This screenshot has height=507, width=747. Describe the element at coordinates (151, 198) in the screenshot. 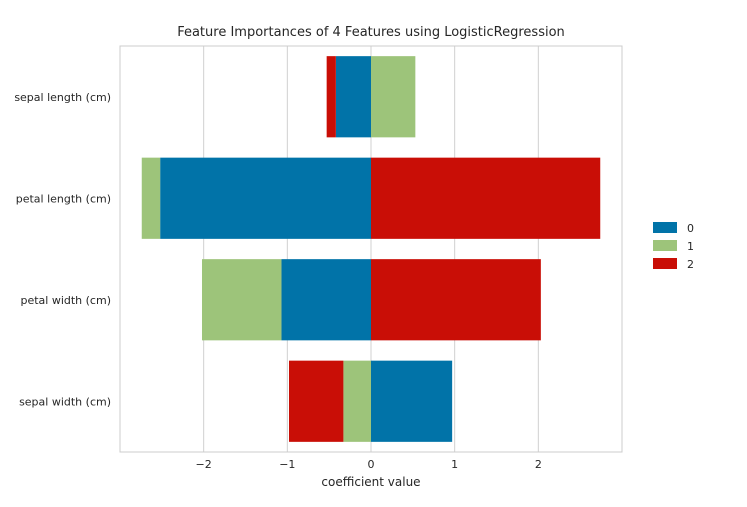

I see `bar-series-1-petal-length-cm` at that location.